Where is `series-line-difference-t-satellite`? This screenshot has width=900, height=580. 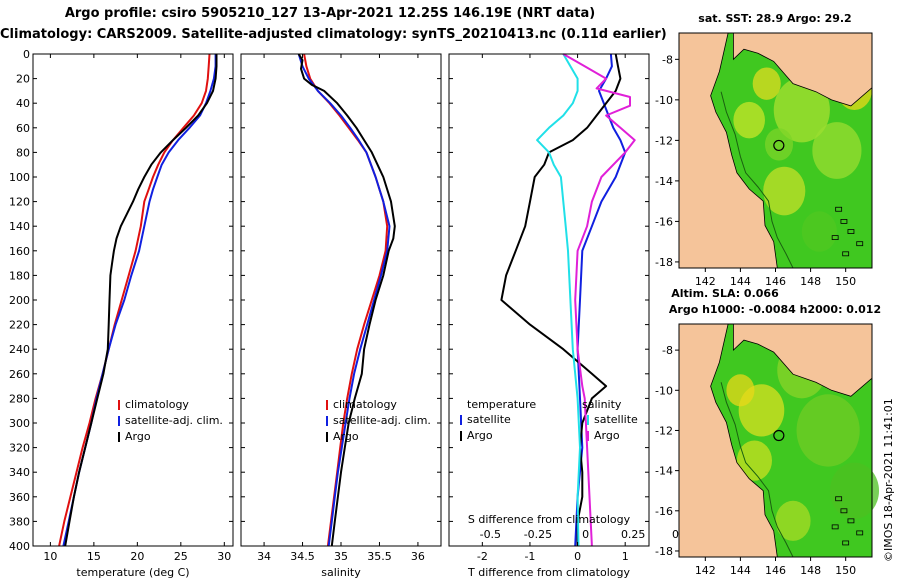 series-line-difference-t-satellite is located at coordinates (600, 300).